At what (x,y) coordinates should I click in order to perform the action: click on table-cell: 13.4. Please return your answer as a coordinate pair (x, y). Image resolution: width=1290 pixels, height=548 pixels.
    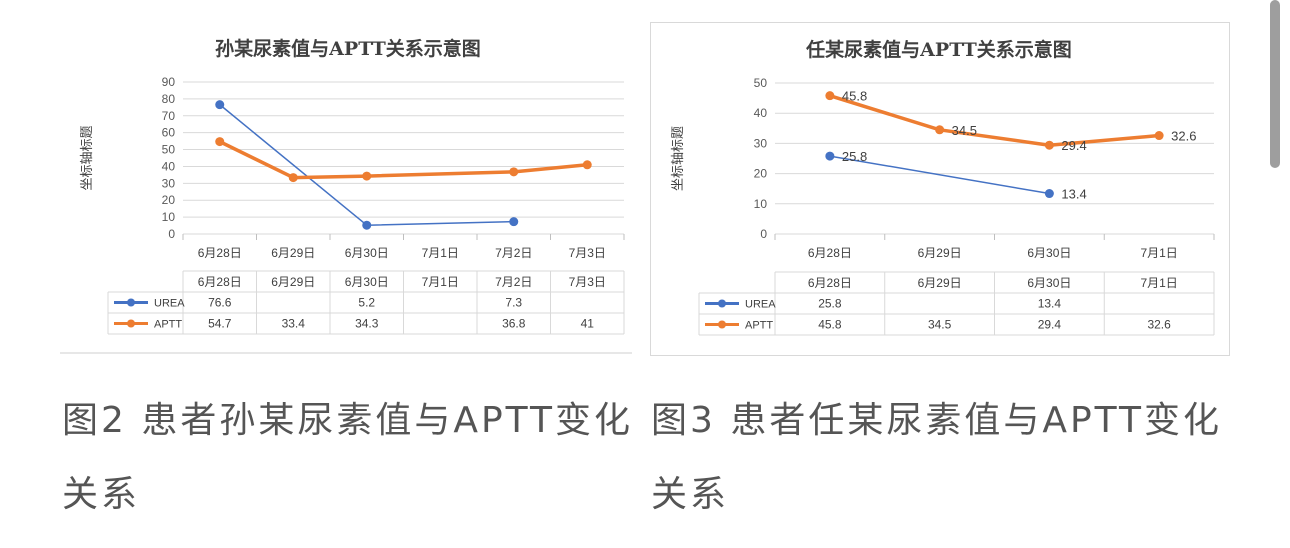
    Looking at the image, I should click on (1050, 304).